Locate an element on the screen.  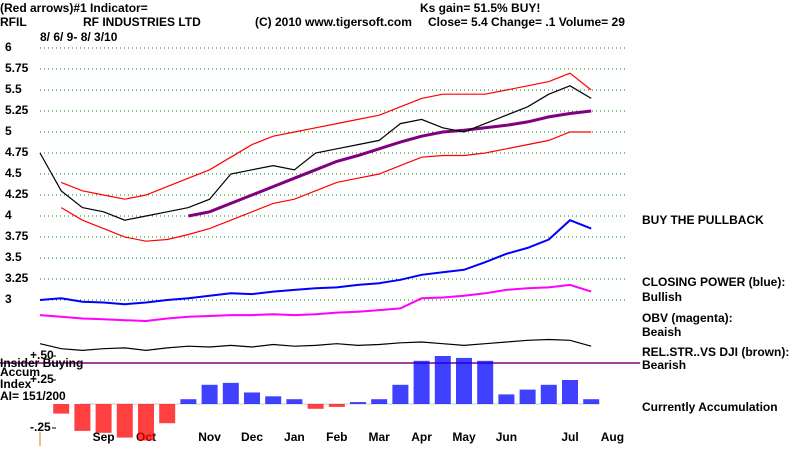
x-tick-label: Jan is located at coordinates (294, 437).